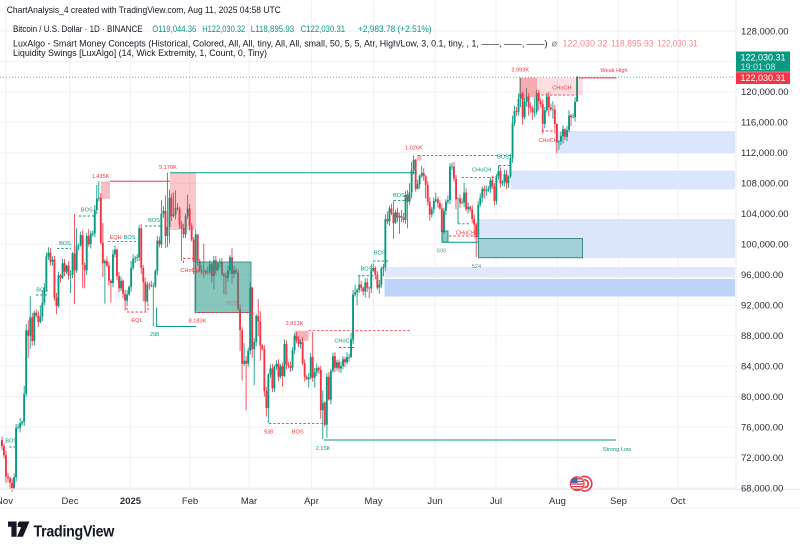 The width and height of the screenshot is (800, 551). I want to click on svg-text: Dec, so click(70, 501).